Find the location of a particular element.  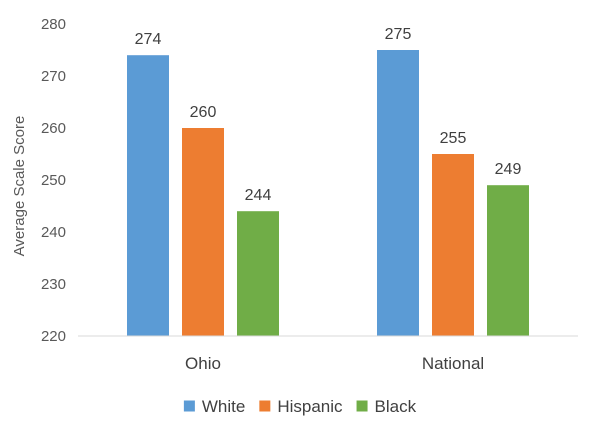

bar-white-ohio is located at coordinates (148, 195).